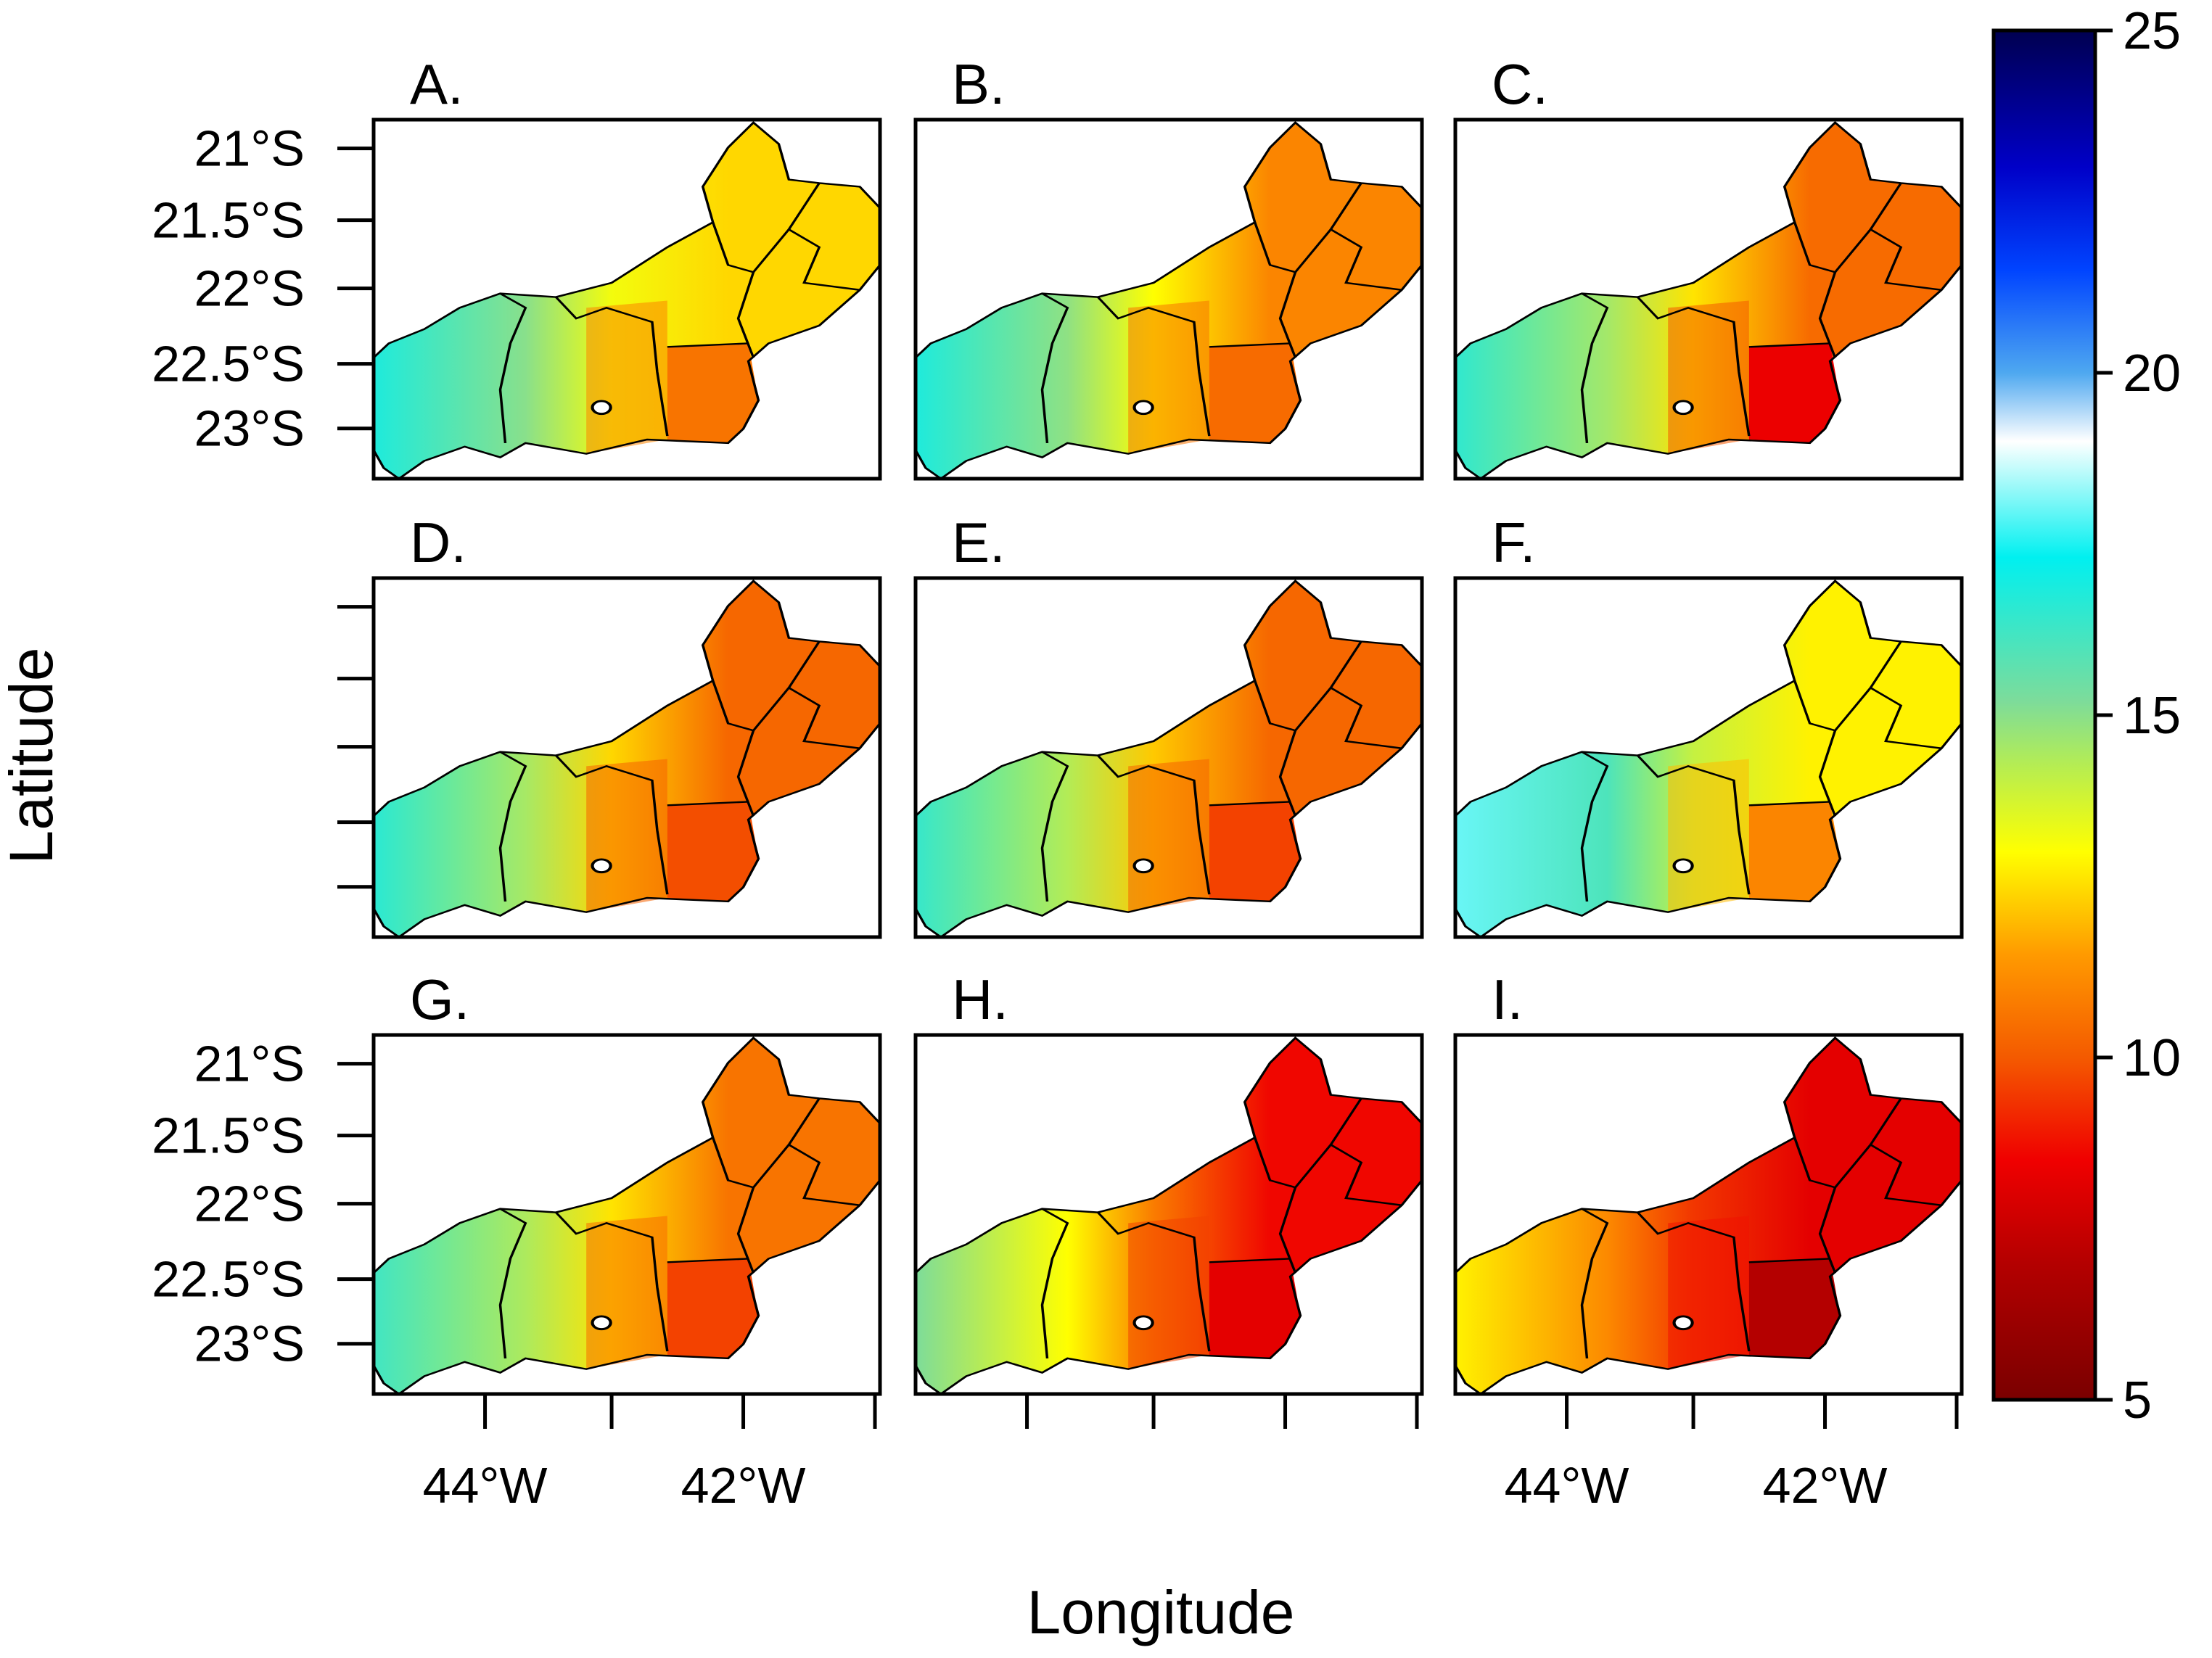  What do you see at coordinates (979, 84) in the screenshot?
I see `panel-label: B.` at bounding box center [979, 84].